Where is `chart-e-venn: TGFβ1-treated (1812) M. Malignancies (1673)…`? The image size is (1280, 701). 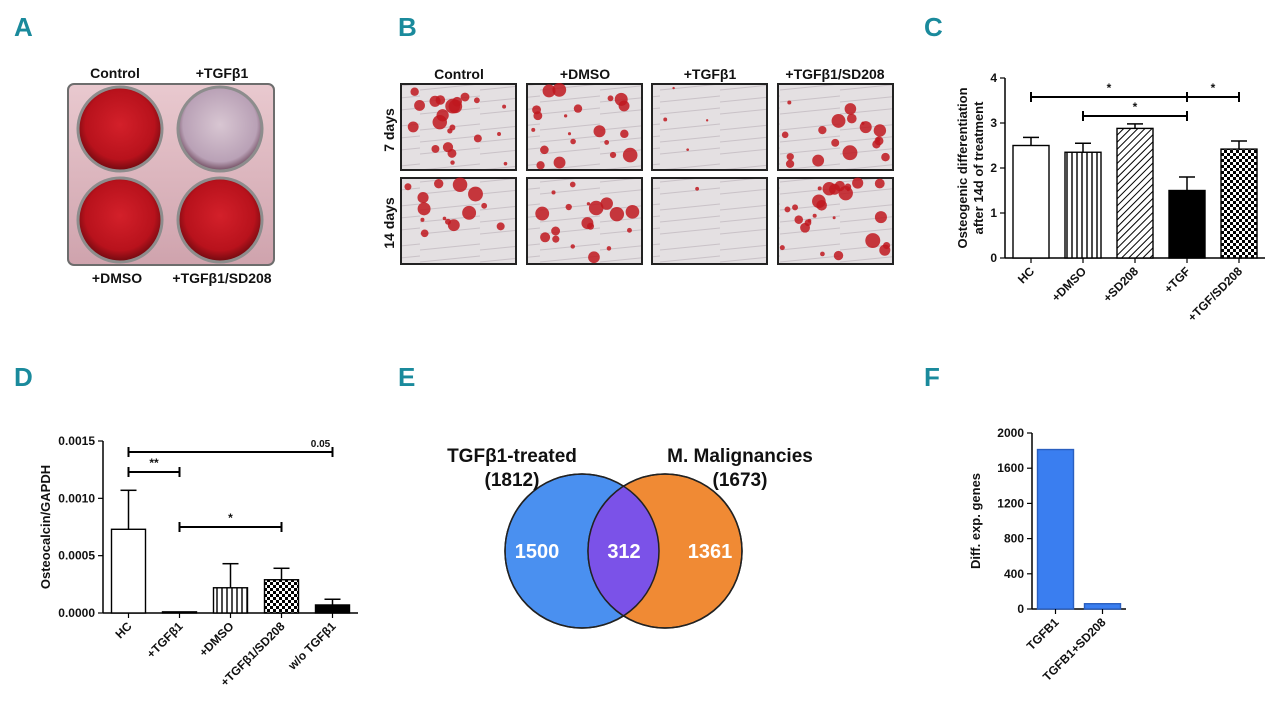
chart-e-venn: TGFβ1-treated (1812) M. Malignancies (1673)… is located at coordinates (630, 537).